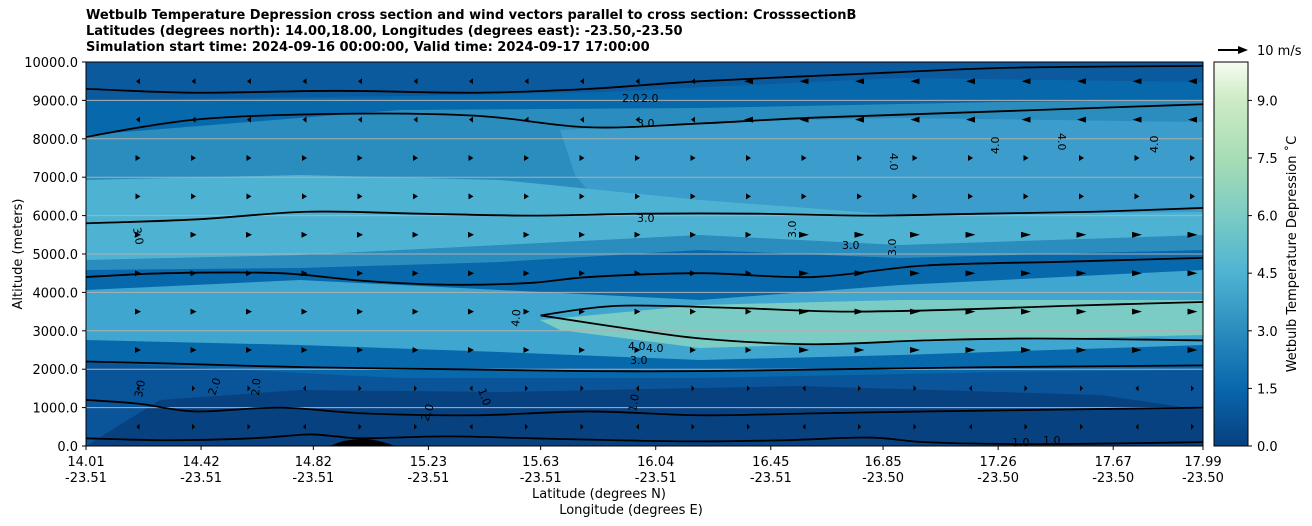 The width and height of the screenshot is (1312, 526). I want to click on contour-label-3b: 3.0, so click(646, 218).